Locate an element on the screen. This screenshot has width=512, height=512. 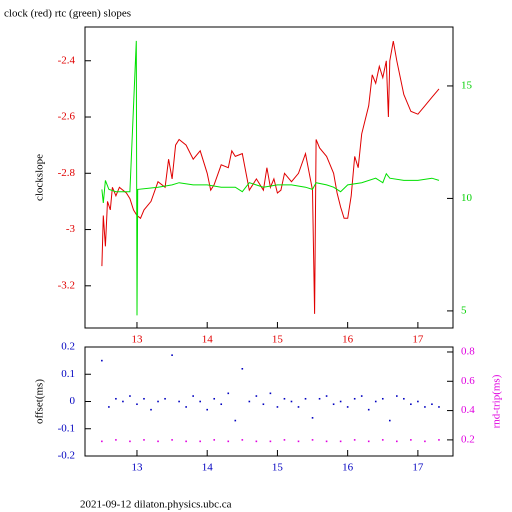
y-tick-label: -0.1 is located at coordinates (66, 428).